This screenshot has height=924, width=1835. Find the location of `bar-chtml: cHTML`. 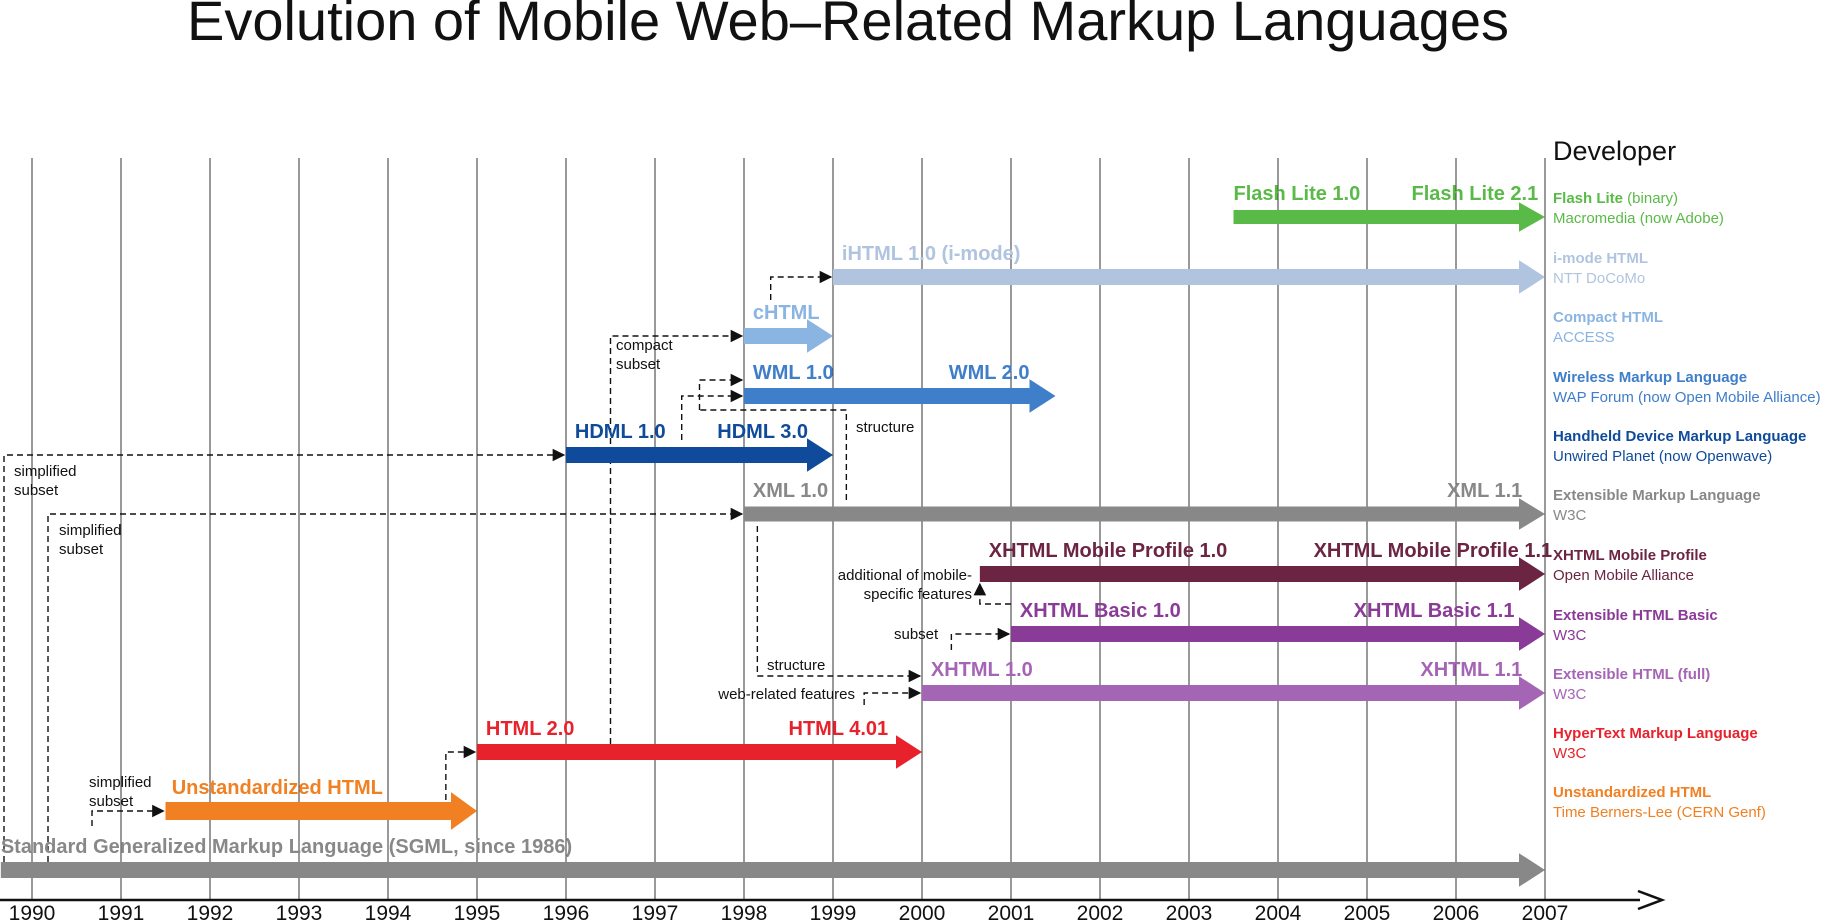

bar-chtml: cHTML is located at coordinates (788, 327).